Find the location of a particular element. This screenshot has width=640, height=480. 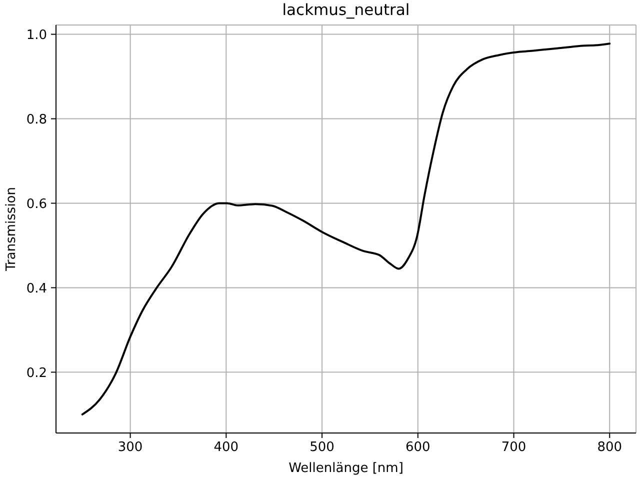

x-tick-label: 800 is located at coordinates (609, 448).